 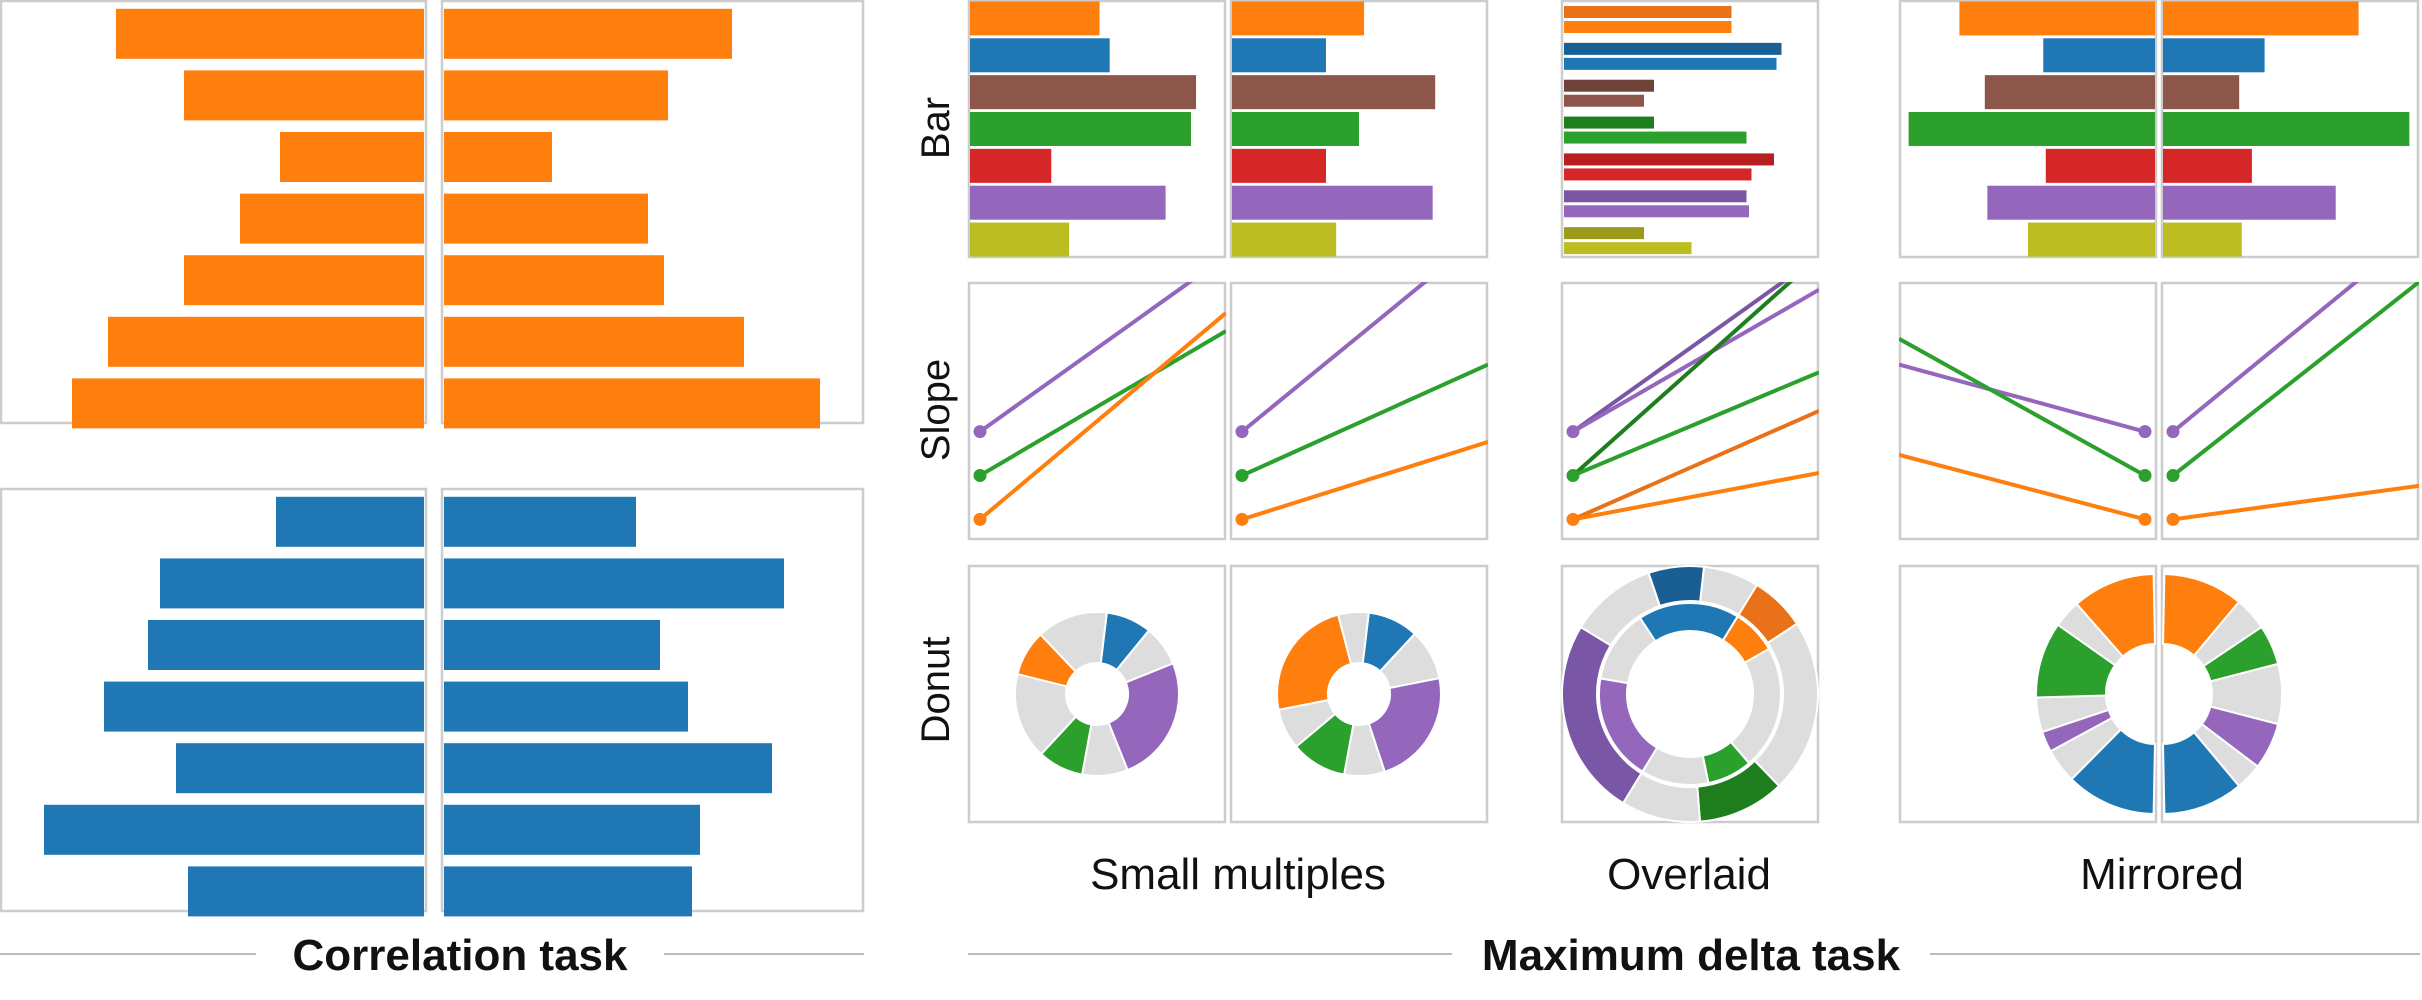 What do you see at coordinates (1689, 874) in the screenshot?
I see `col-label-overlaid: Overlaid` at bounding box center [1689, 874].